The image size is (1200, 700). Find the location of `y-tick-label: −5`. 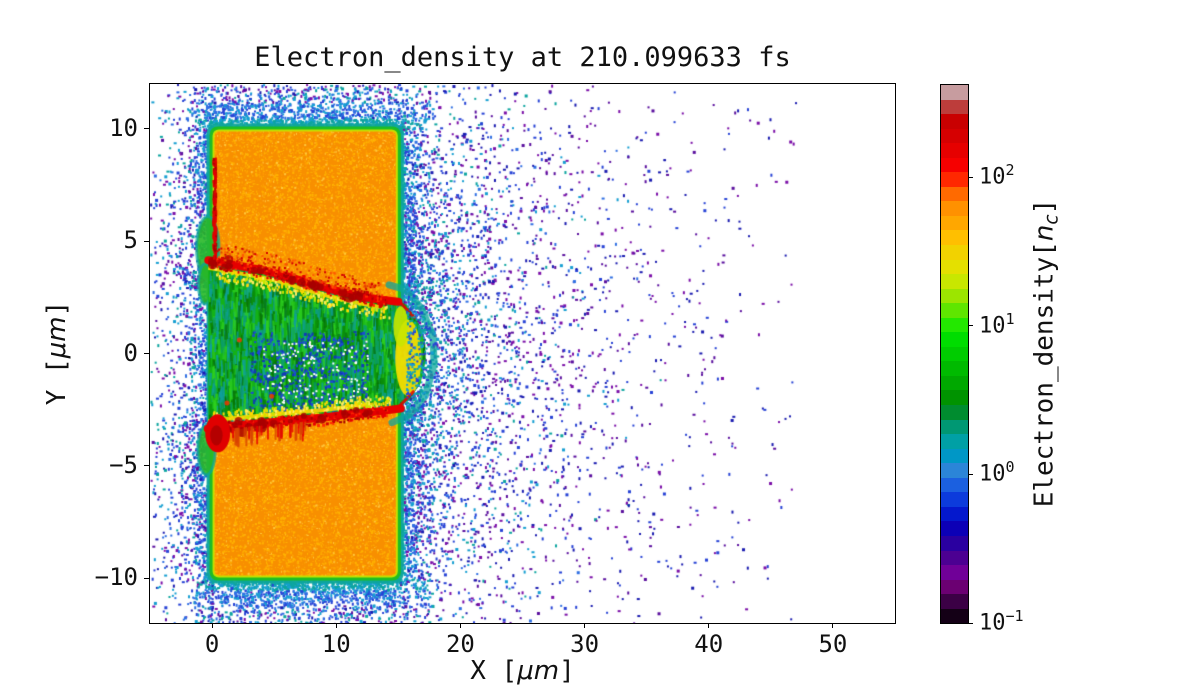

y-tick-label: −5 is located at coordinates (123, 464).